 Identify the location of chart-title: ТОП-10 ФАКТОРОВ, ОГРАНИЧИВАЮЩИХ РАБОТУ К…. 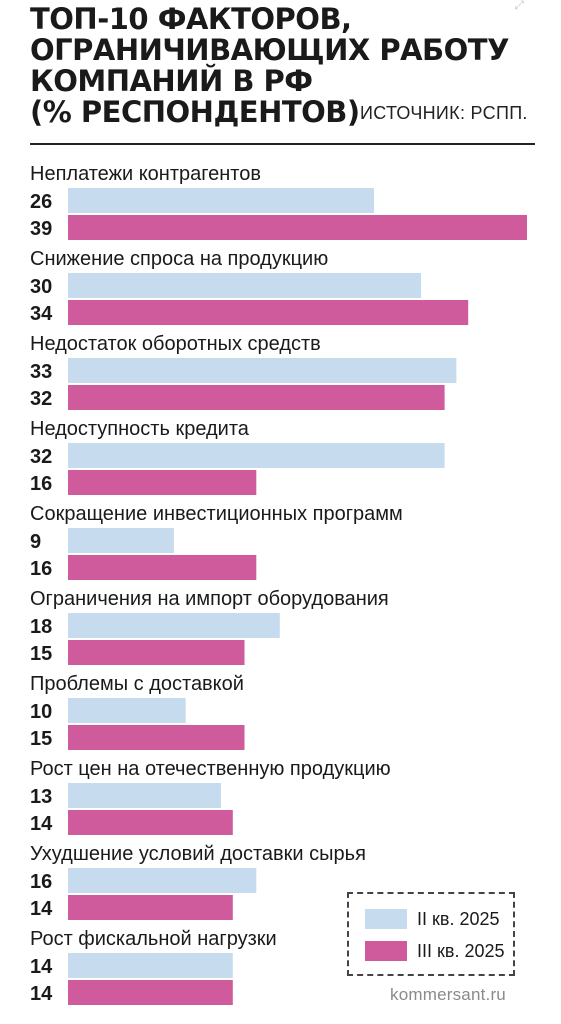
(280, 66).